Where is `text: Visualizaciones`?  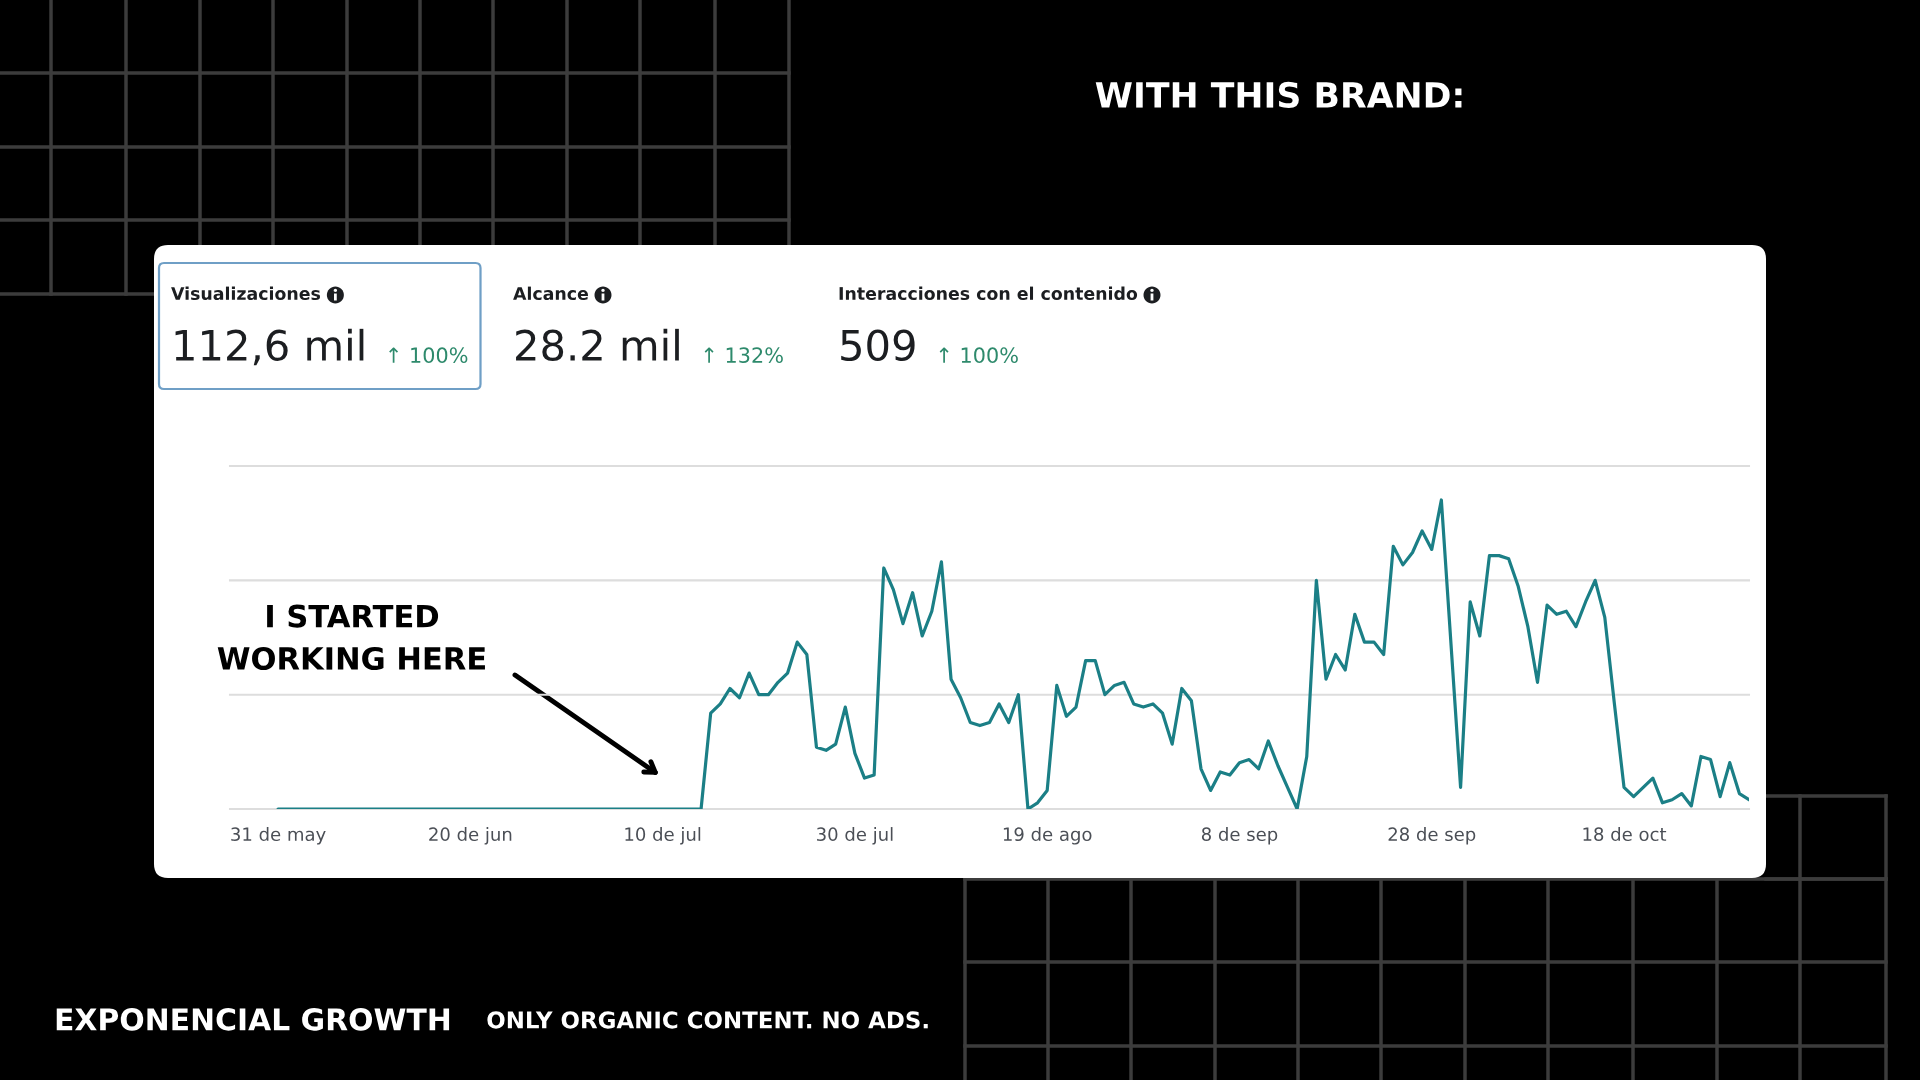 text: Visualizaciones is located at coordinates (246, 293).